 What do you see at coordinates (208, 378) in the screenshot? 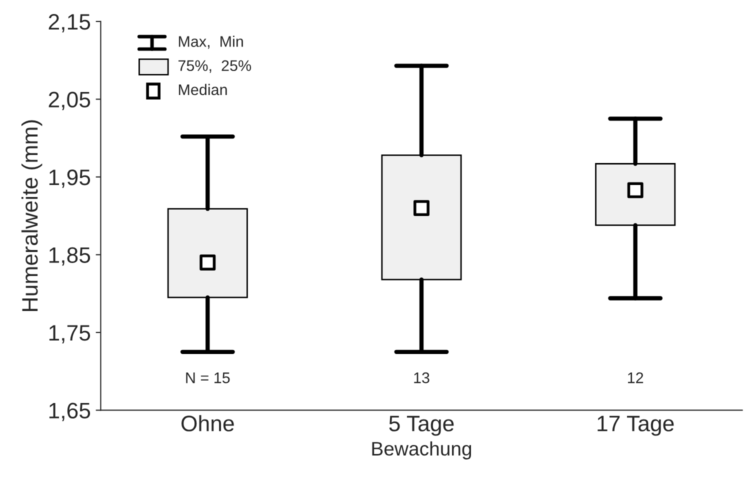
I see `annotation: N = 15` at bounding box center [208, 378].